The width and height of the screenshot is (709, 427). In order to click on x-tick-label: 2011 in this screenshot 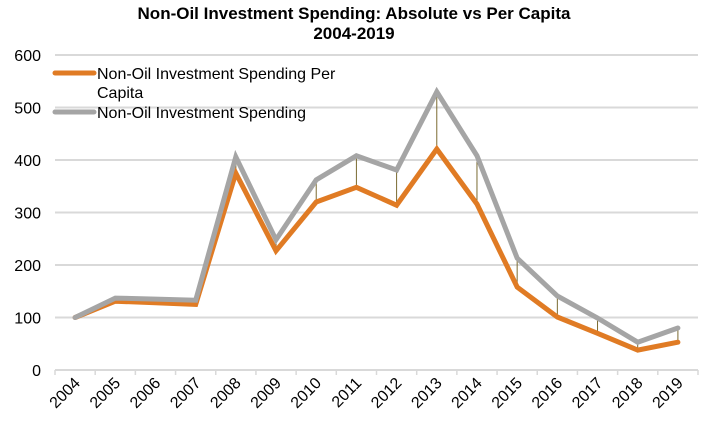, I will do `click(347, 393)`.